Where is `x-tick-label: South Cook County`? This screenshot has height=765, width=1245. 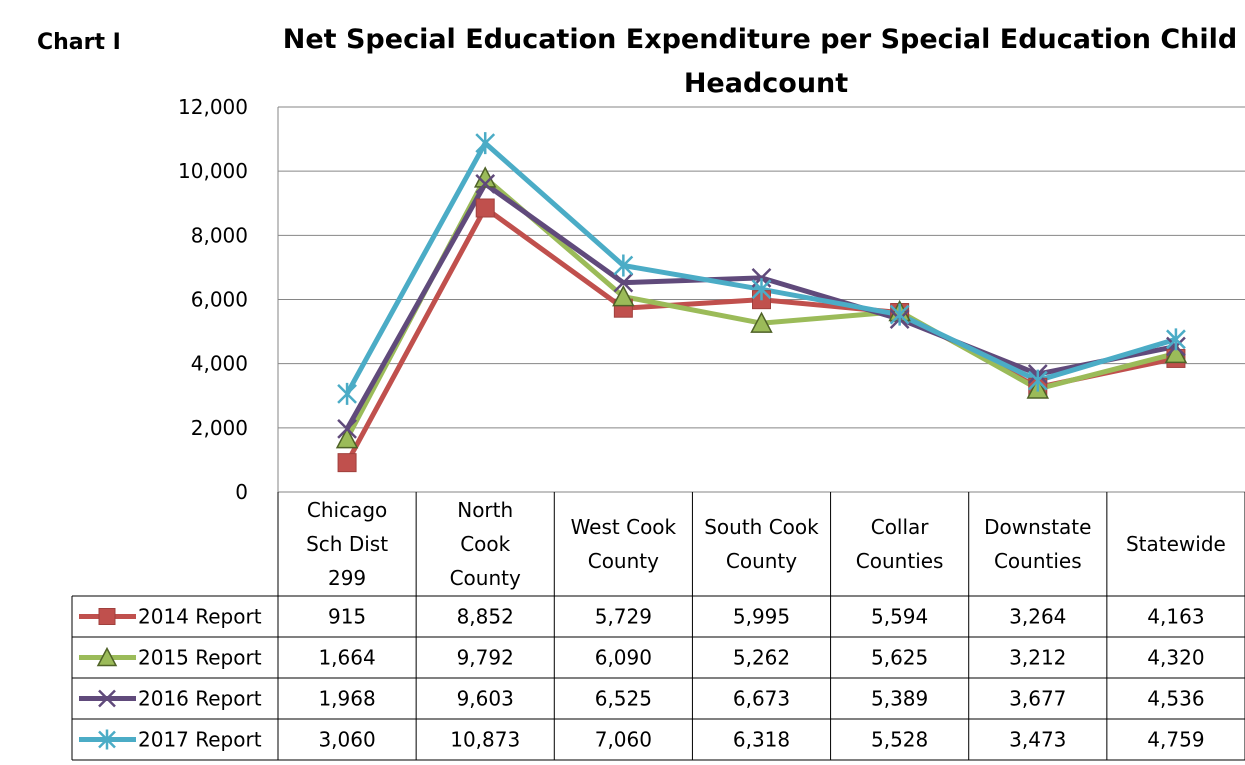 x-tick-label: South Cook County is located at coordinates (761, 544).